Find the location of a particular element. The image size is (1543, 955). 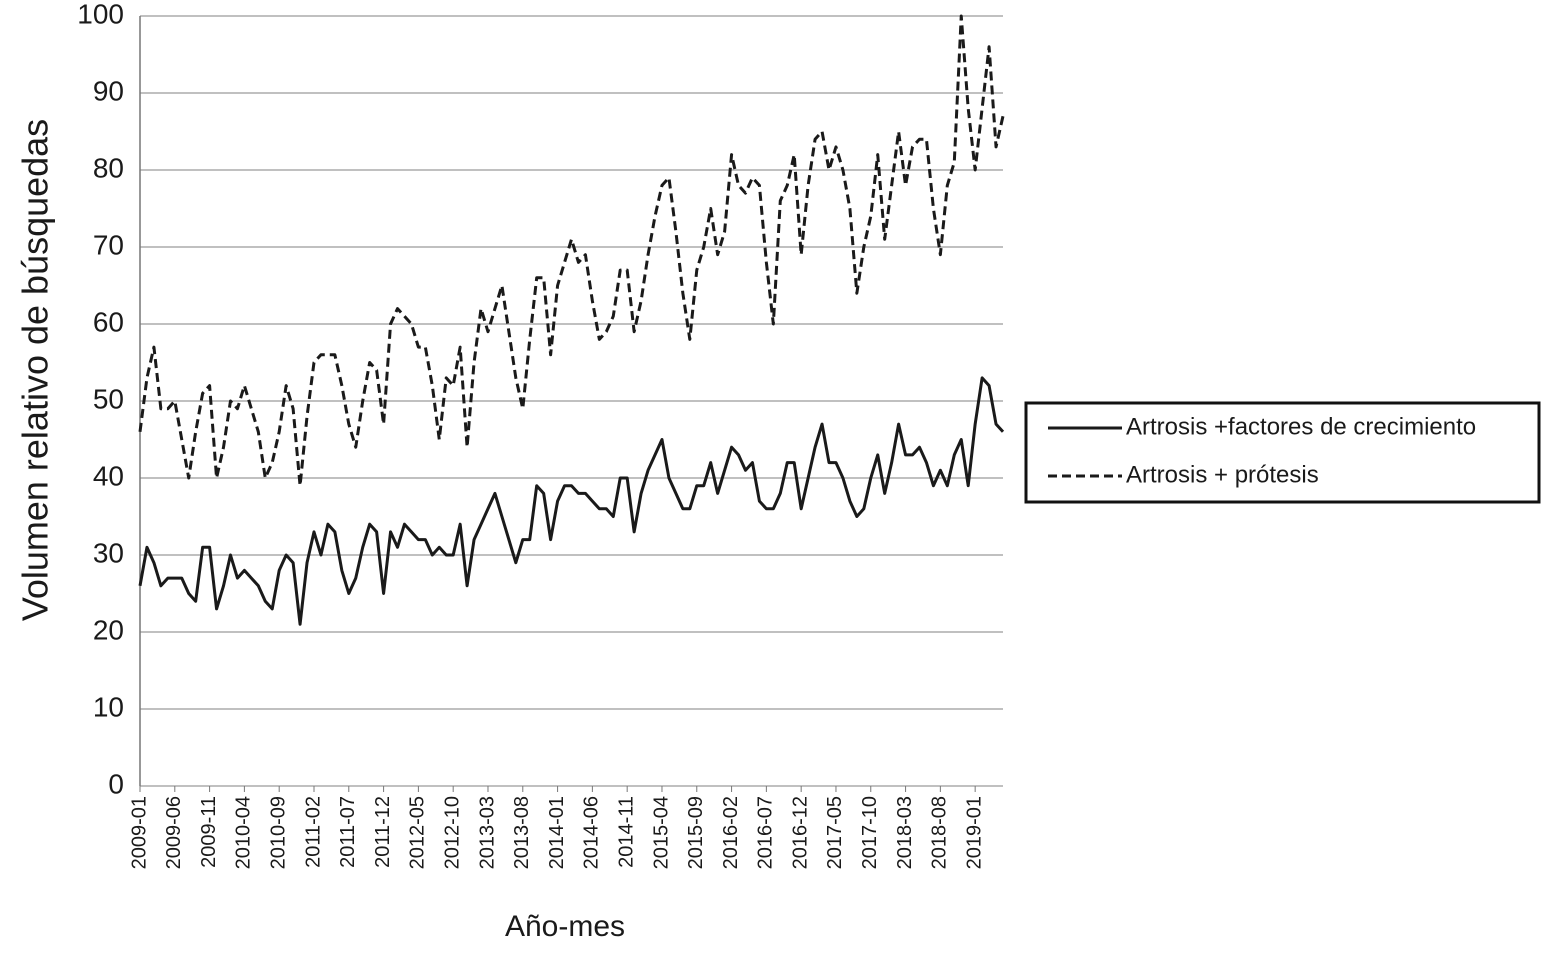

y-tick-label: 70 is located at coordinates (108, 244).